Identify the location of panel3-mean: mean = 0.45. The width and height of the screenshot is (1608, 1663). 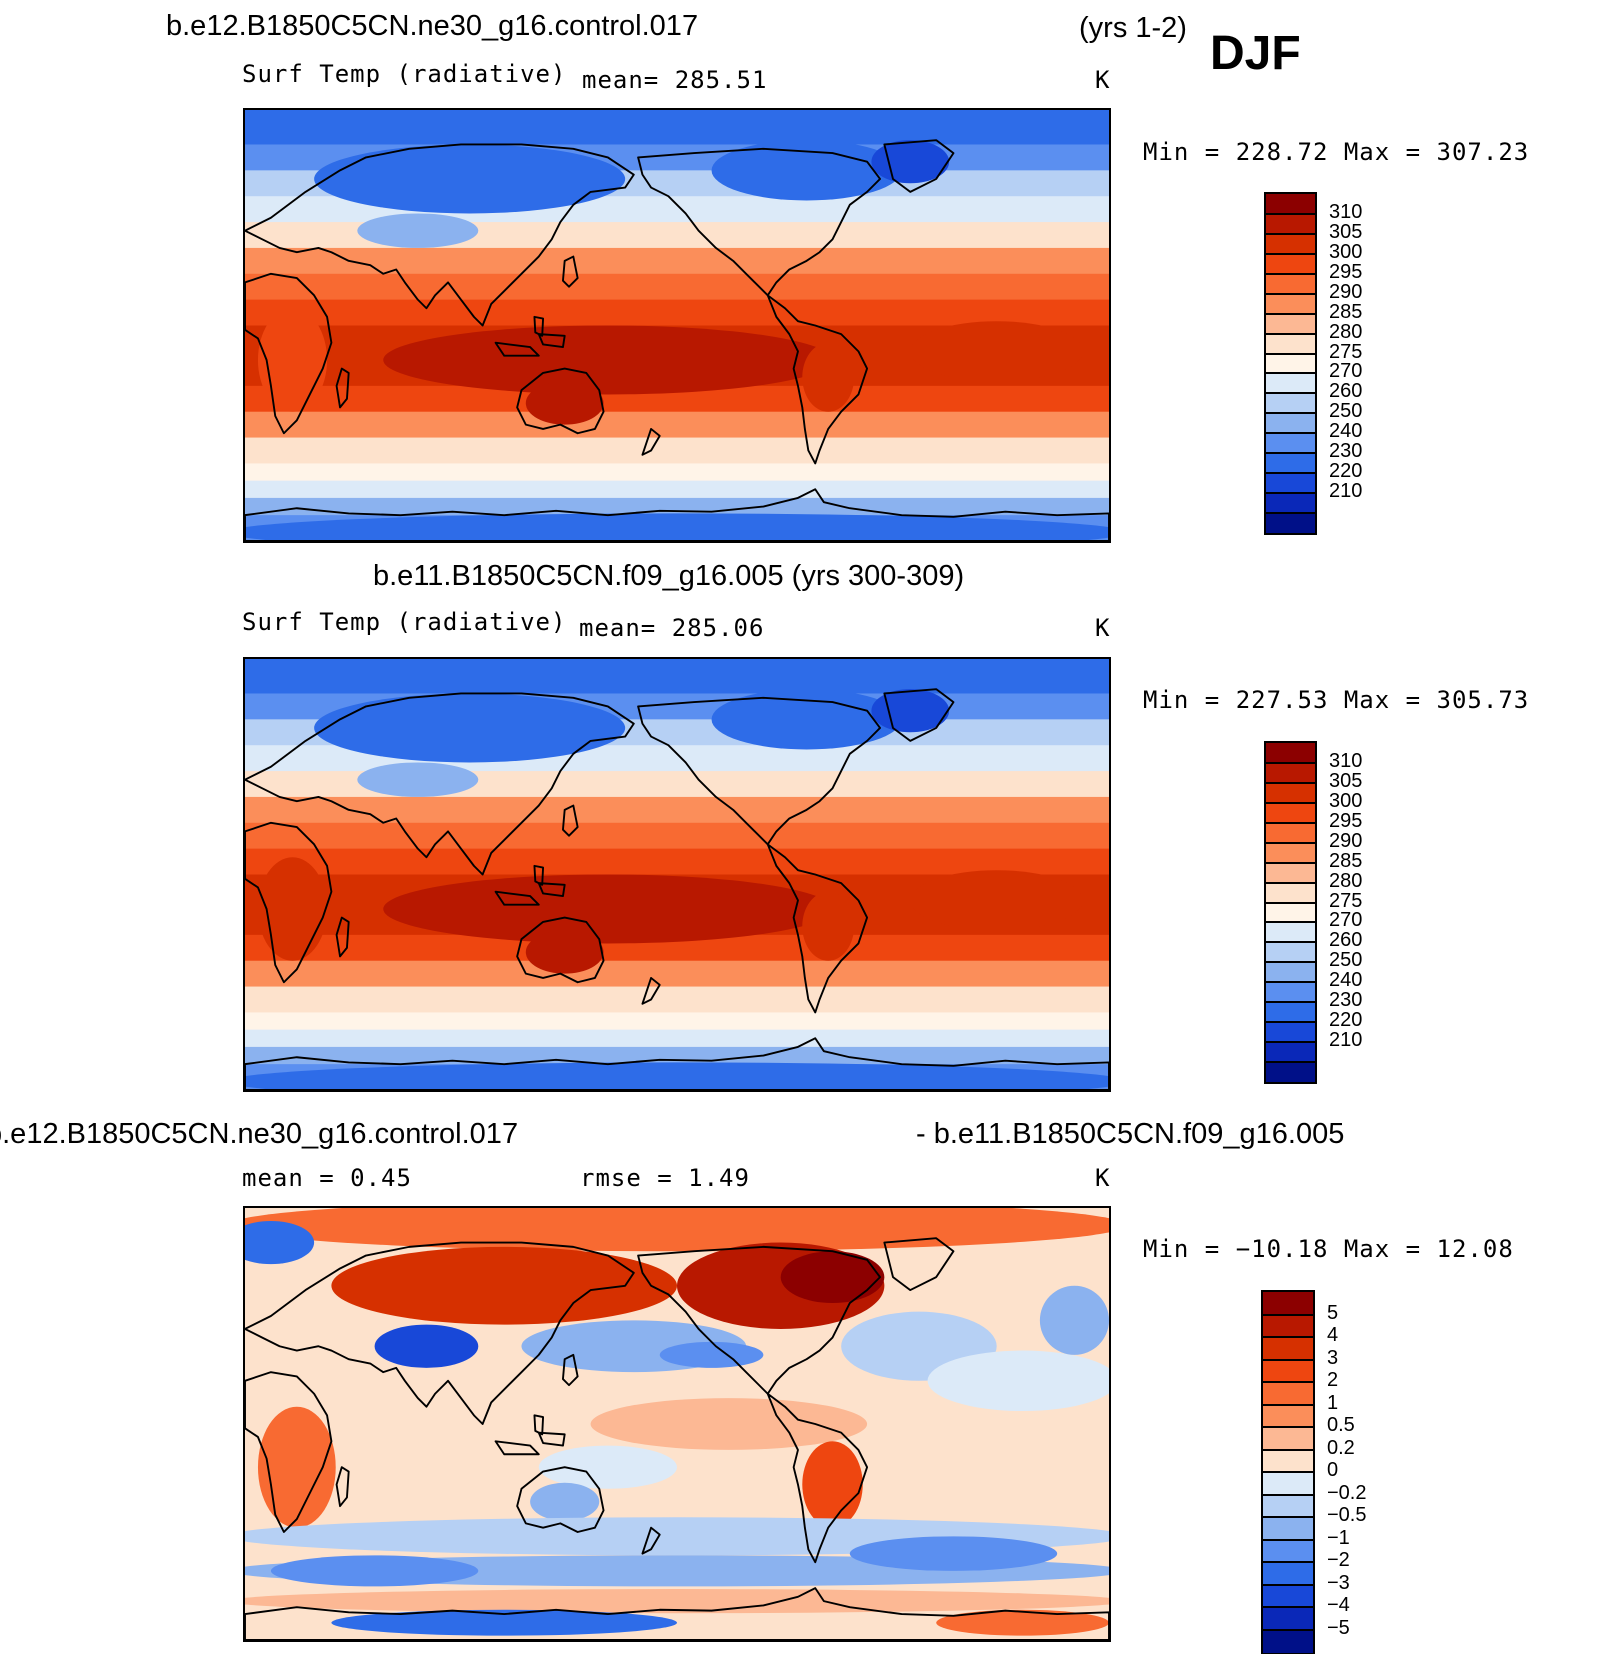
(327, 1178).